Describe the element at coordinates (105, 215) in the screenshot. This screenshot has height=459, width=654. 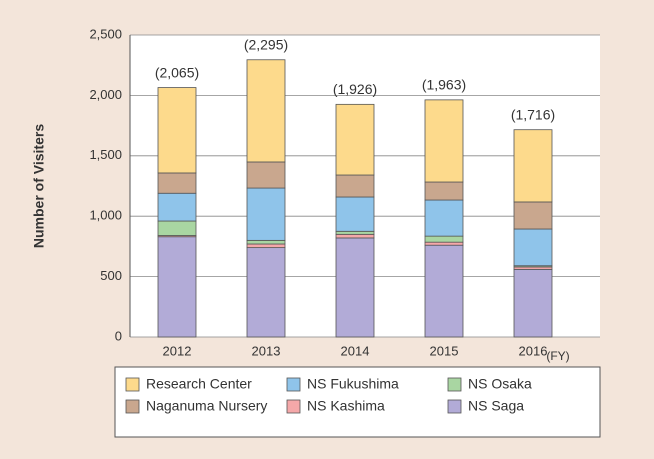
I see `y-tick-label: 1,000` at that location.